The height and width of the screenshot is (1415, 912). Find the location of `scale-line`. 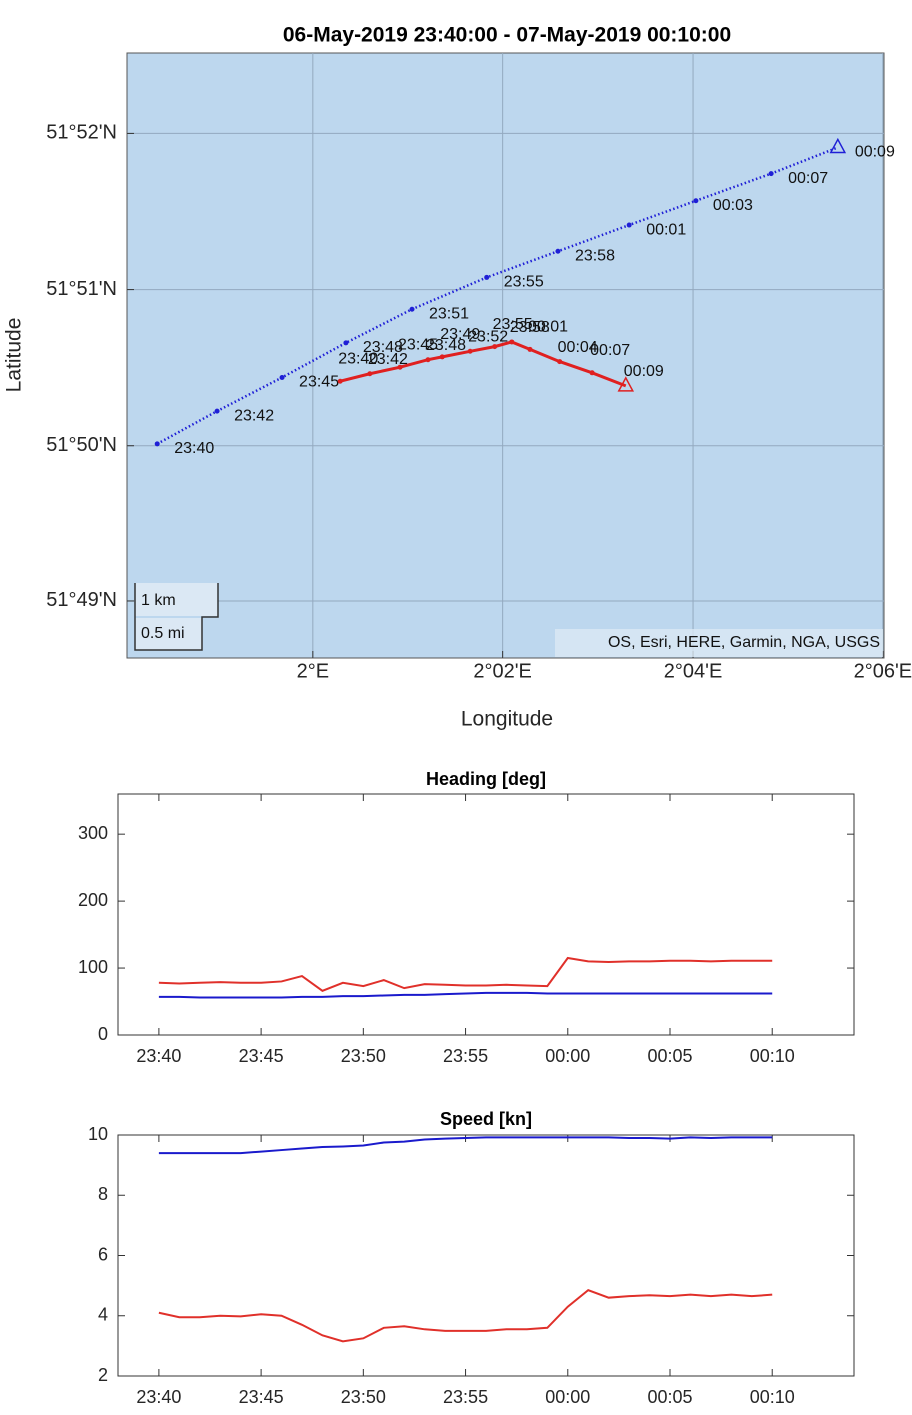

scale-line is located at coordinates (176, 617).